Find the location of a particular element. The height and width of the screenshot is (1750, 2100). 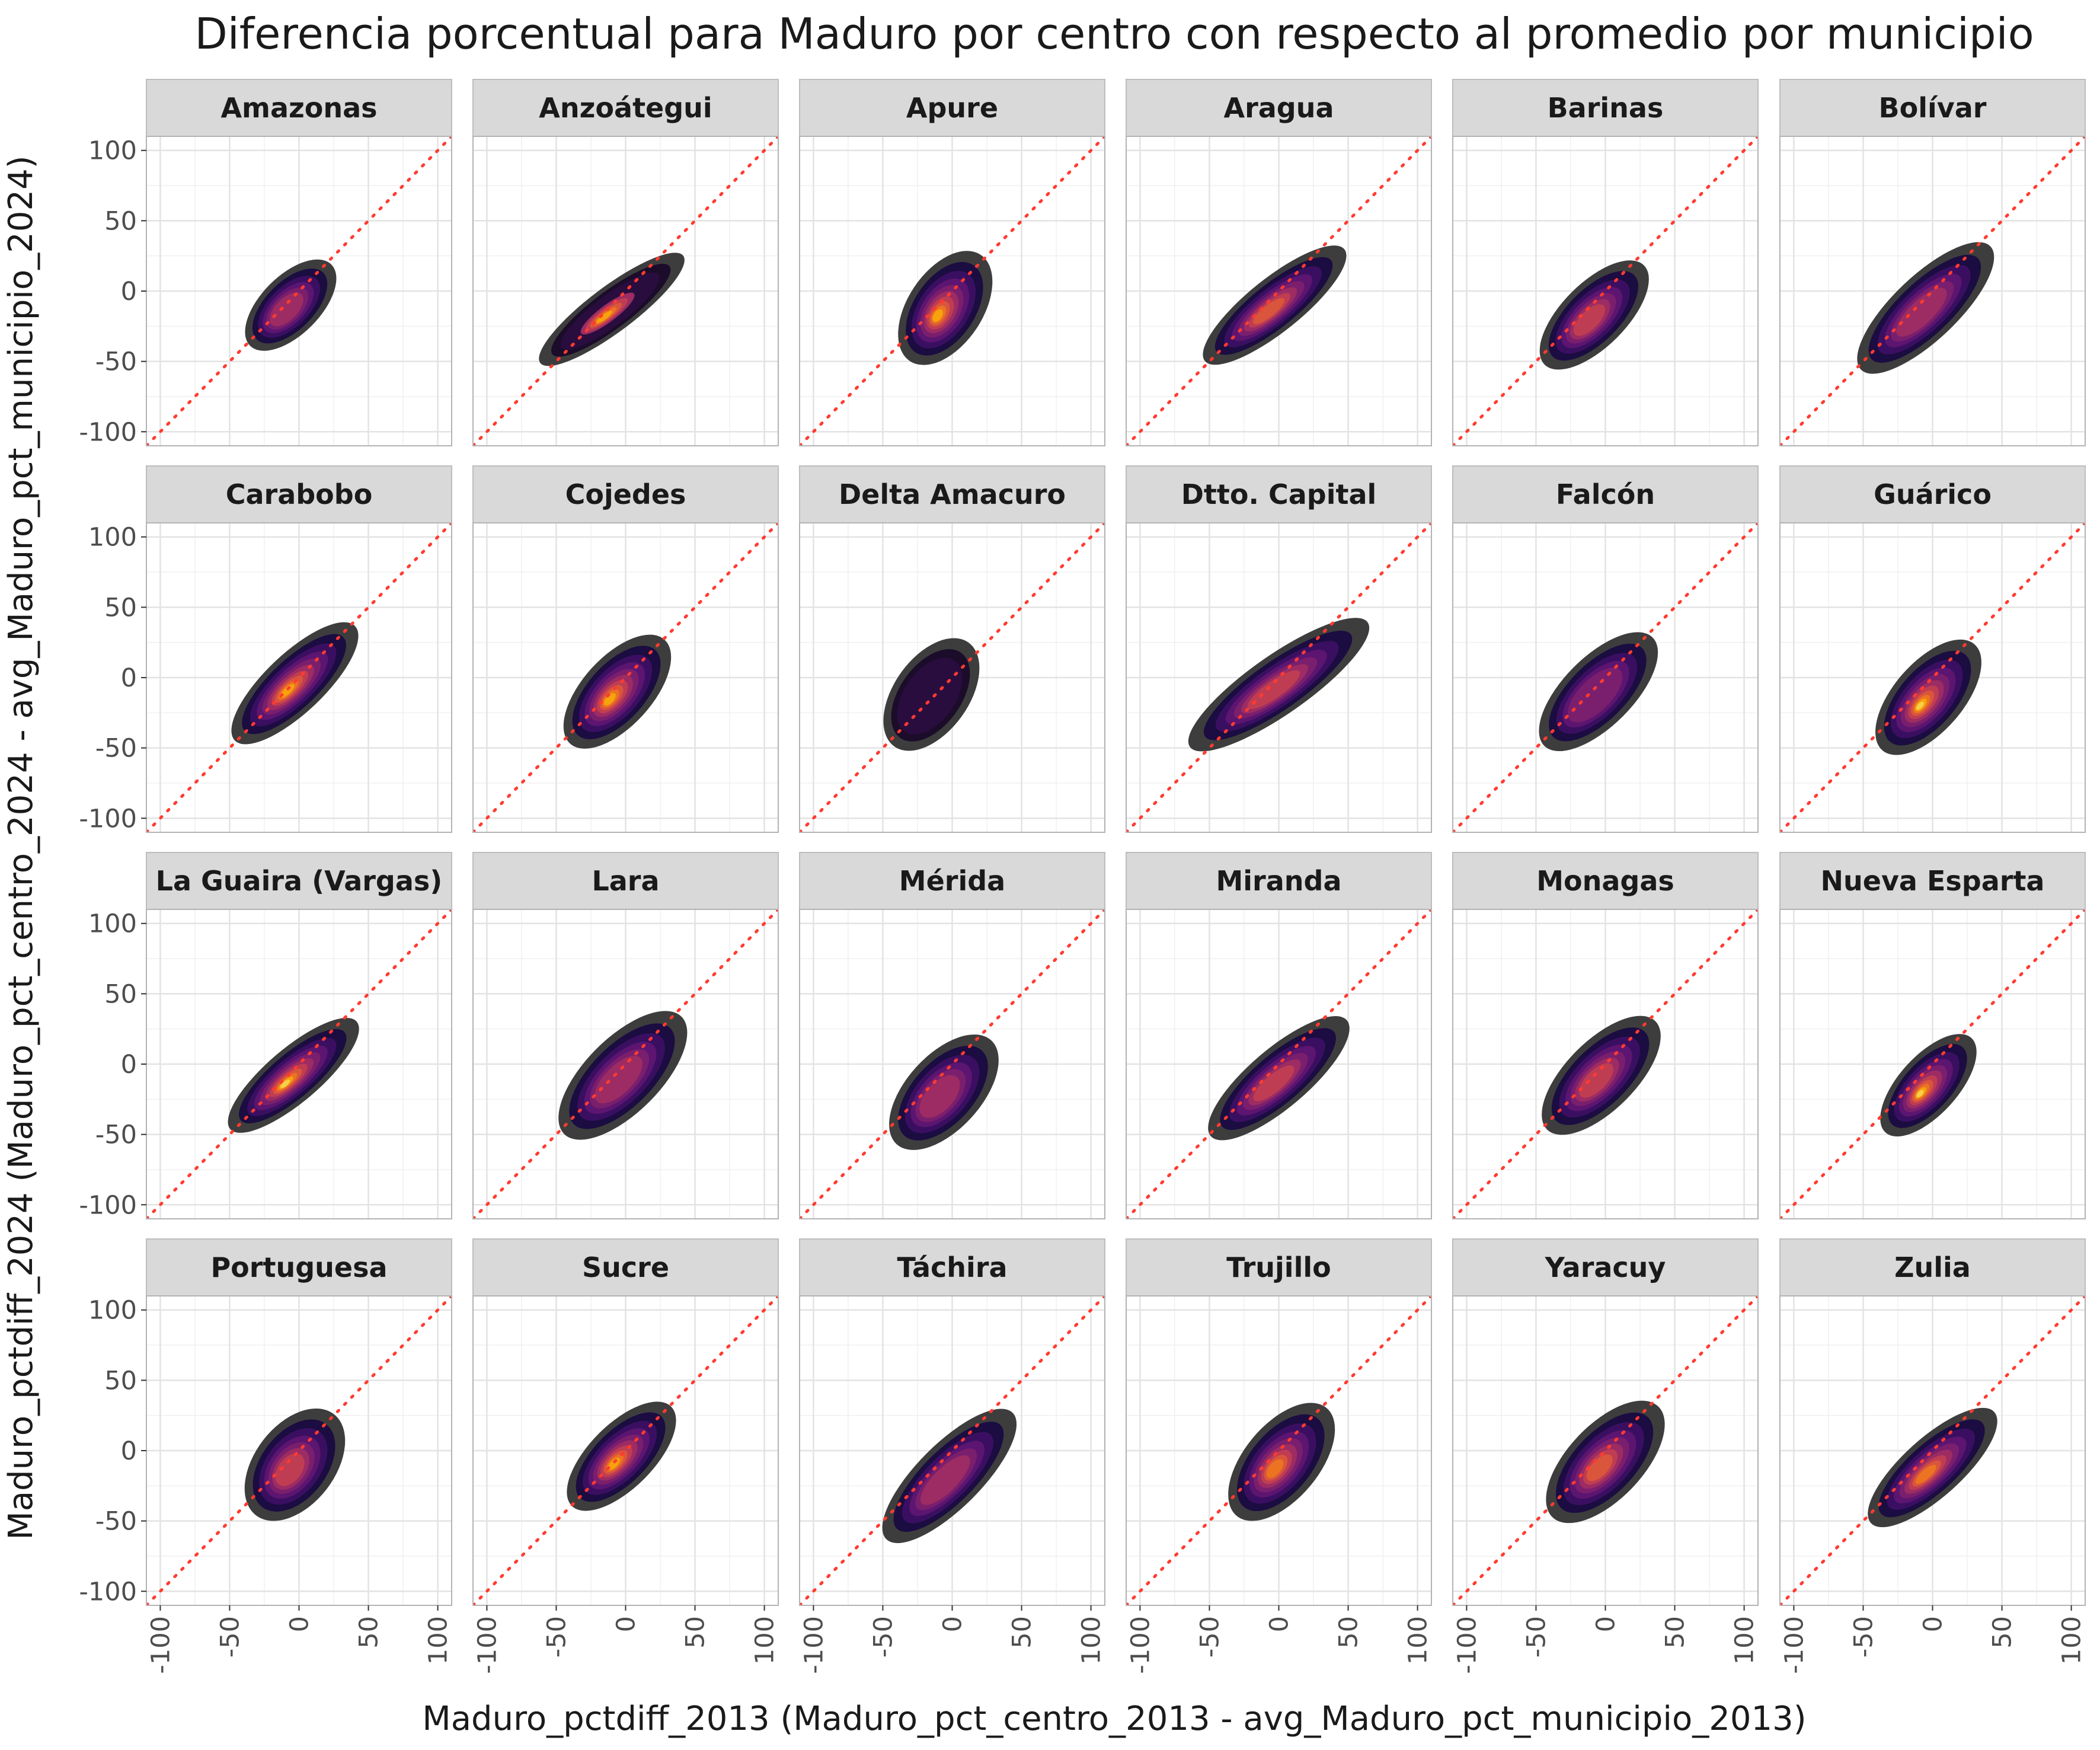

panel-lara: Lara is located at coordinates (625, 1035).